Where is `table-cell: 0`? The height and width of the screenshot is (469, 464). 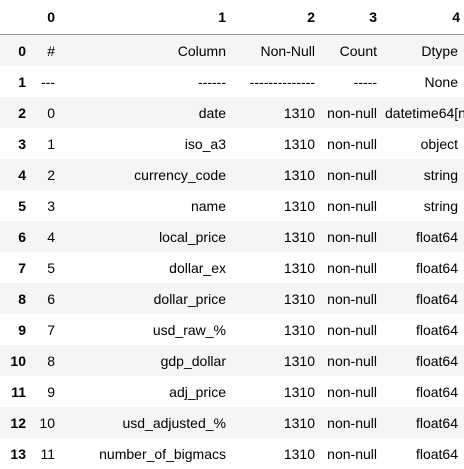
table-cell: 0 is located at coordinates (44, 112).